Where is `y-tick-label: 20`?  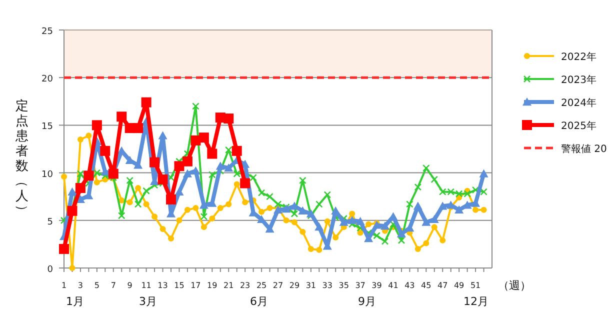 y-tick-label: 20 is located at coordinates (48, 79).